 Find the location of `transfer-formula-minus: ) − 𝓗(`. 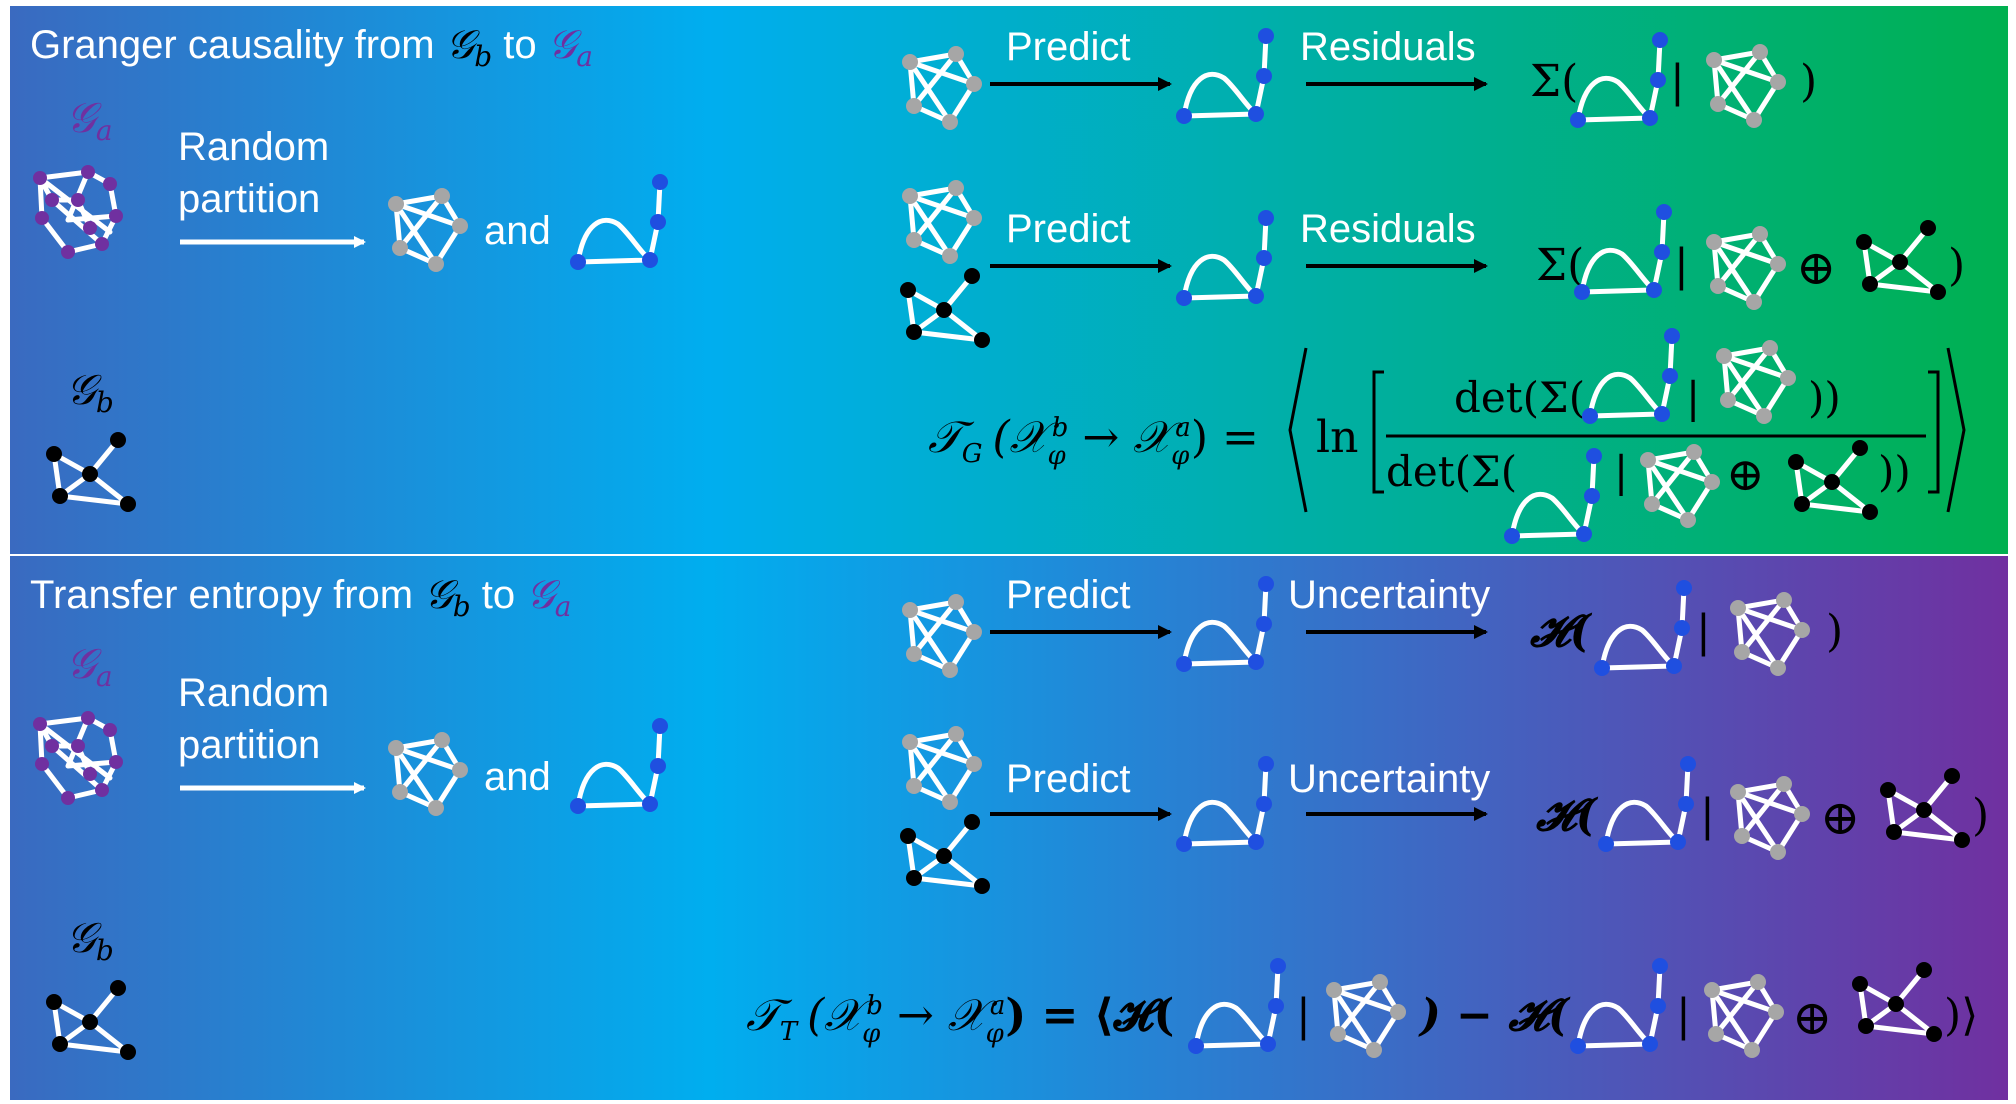

transfer-formula-minus: ) − 𝓗( is located at coordinates (1494, 1015).